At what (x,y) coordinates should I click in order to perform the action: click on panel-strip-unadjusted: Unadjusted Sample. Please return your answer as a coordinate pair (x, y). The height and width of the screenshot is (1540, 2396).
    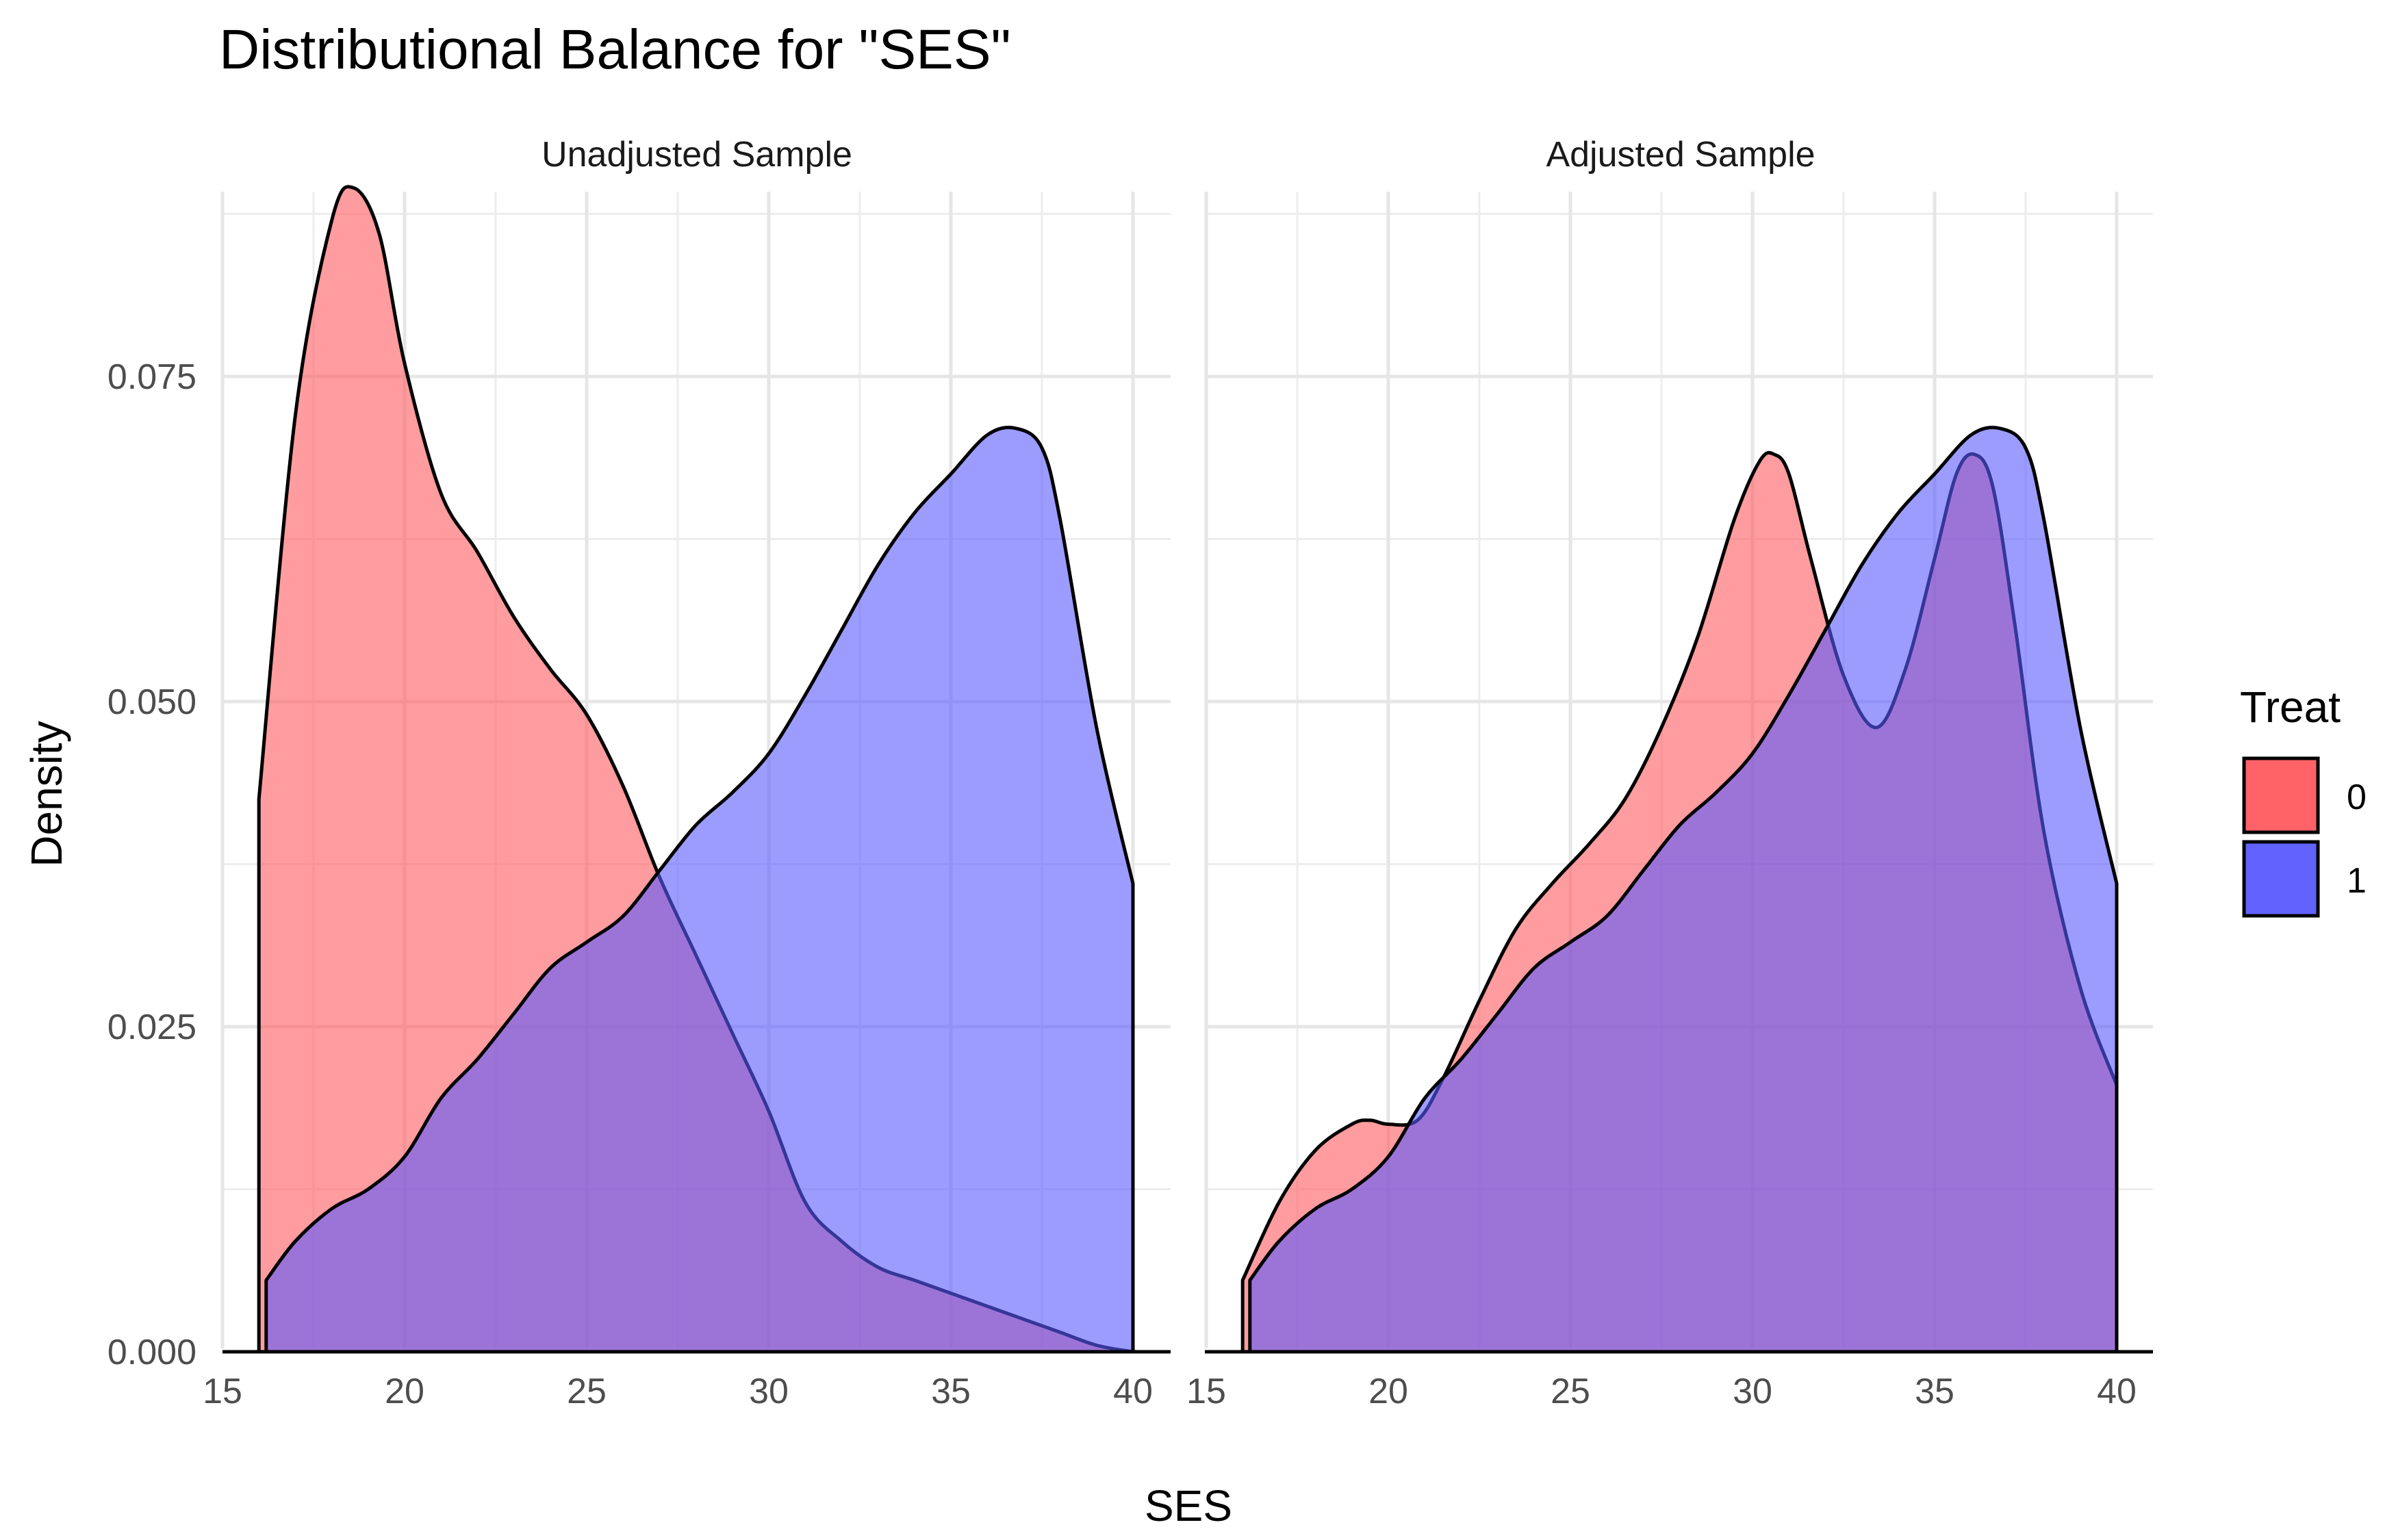
    Looking at the image, I should click on (696, 155).